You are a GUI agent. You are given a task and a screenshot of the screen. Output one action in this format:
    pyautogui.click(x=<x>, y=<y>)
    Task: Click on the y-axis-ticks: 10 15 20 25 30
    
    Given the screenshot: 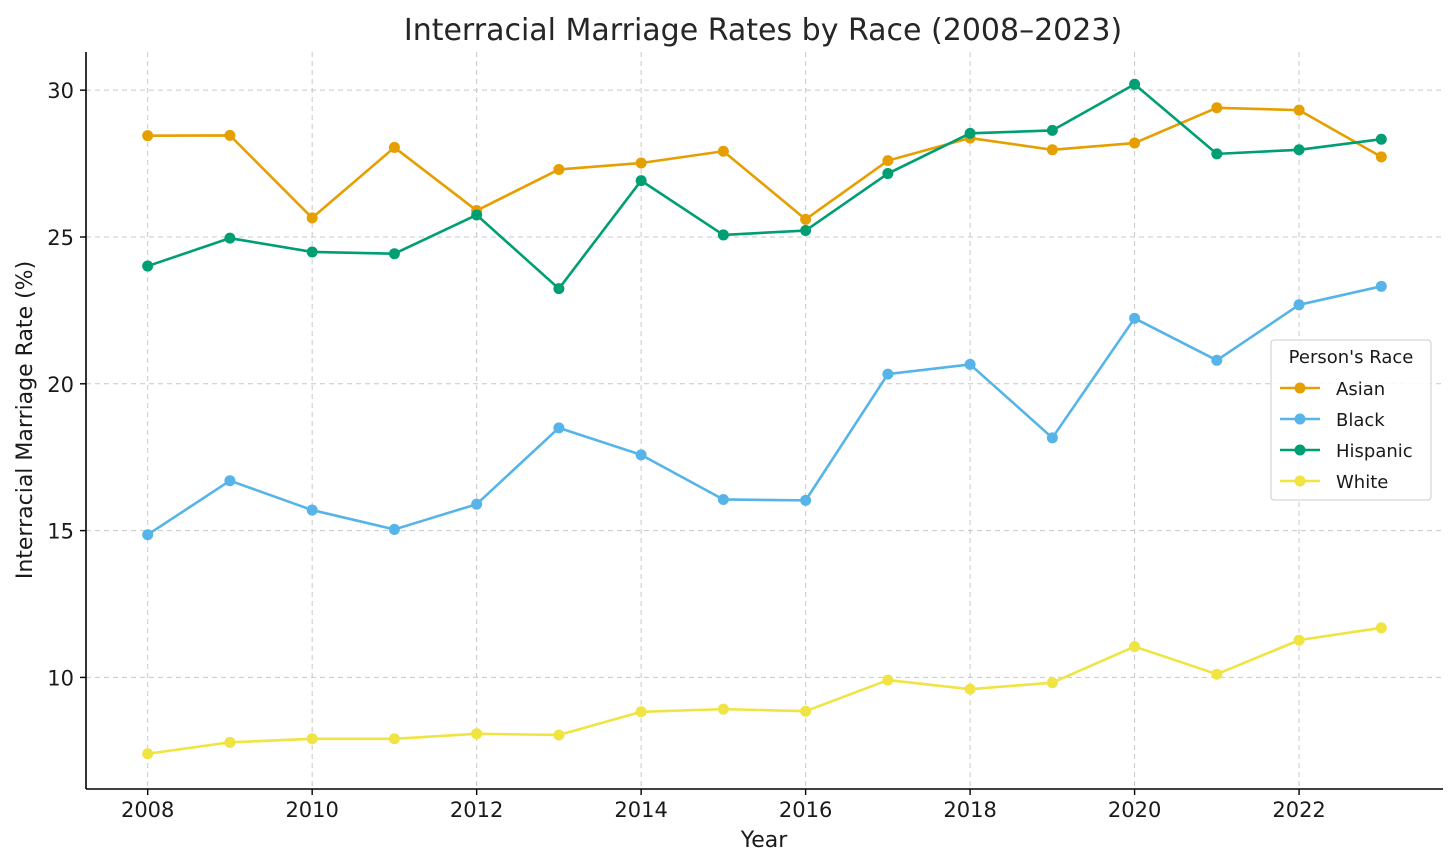 What is the action you would take?
    pyautogui.click(x=66, y=384)
    